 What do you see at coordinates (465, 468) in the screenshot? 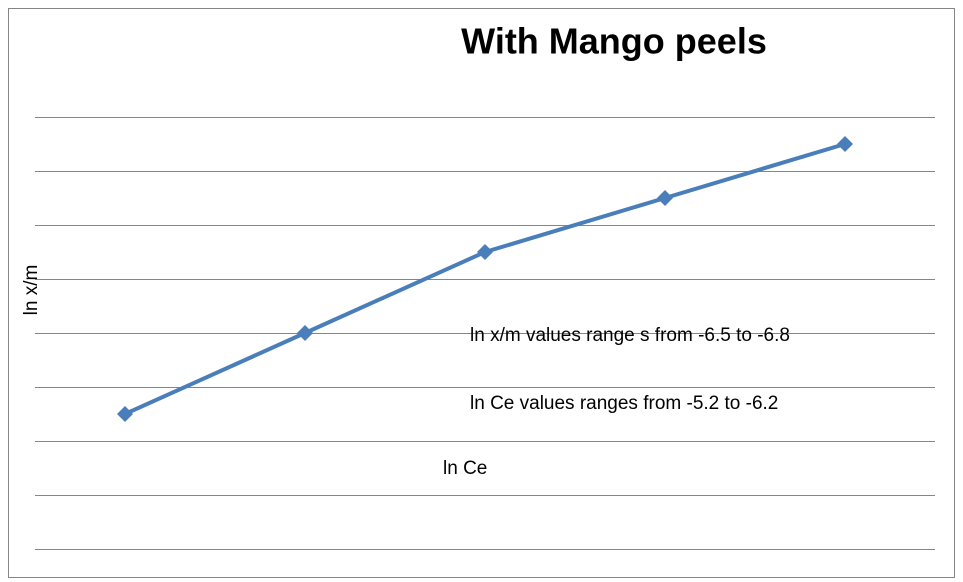
I see `x-axis-label: ln Ce` at bounding box center [465, 468].